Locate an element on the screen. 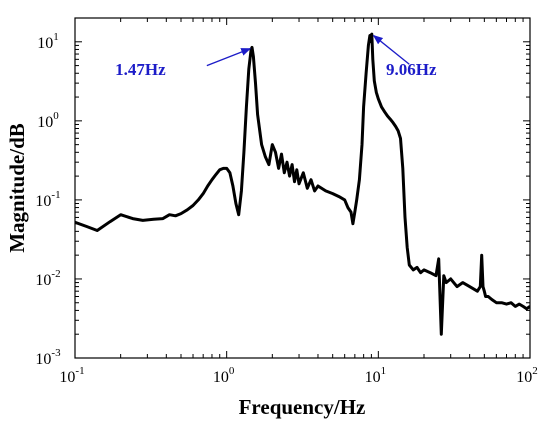  peak-annotations: 1.47Hz 9.06Hz is located at coordinates (276, 56).